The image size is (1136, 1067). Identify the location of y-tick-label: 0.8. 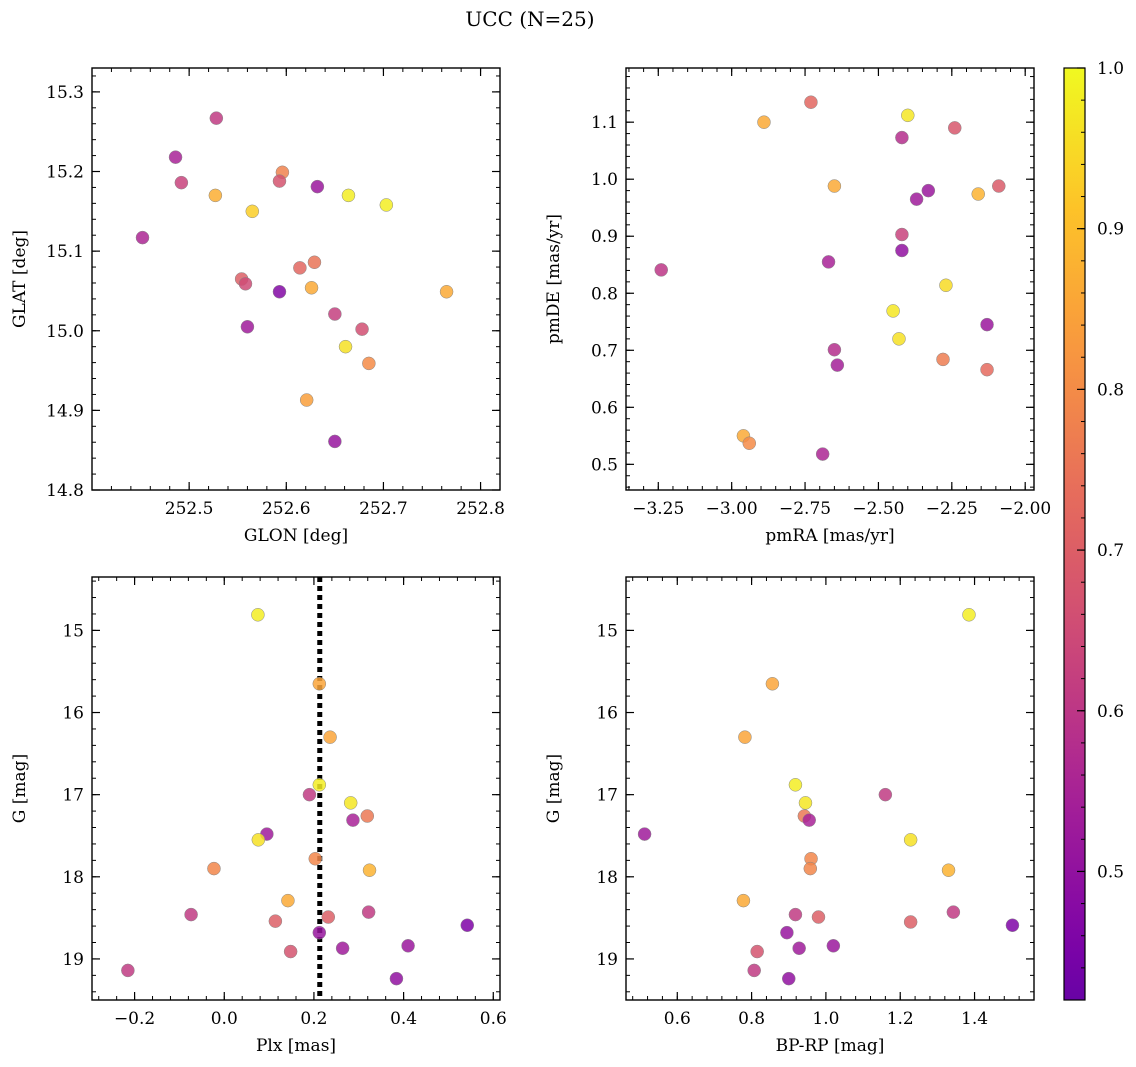
(604, 294).